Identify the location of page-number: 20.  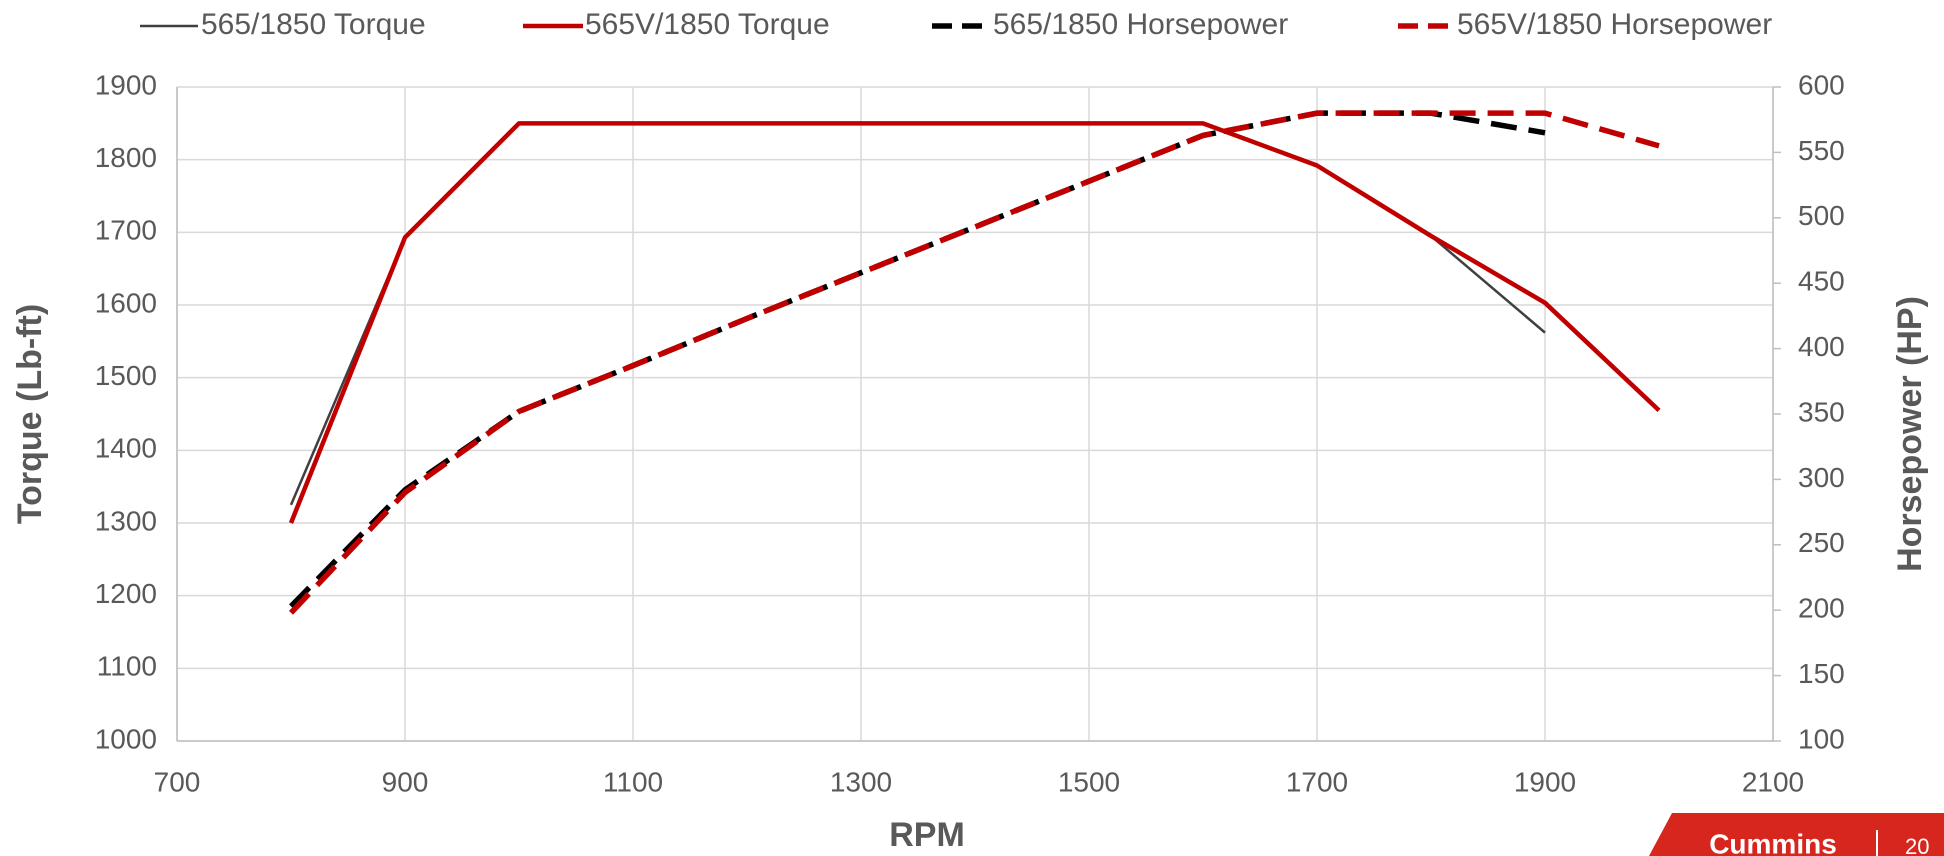
(1917, 845).